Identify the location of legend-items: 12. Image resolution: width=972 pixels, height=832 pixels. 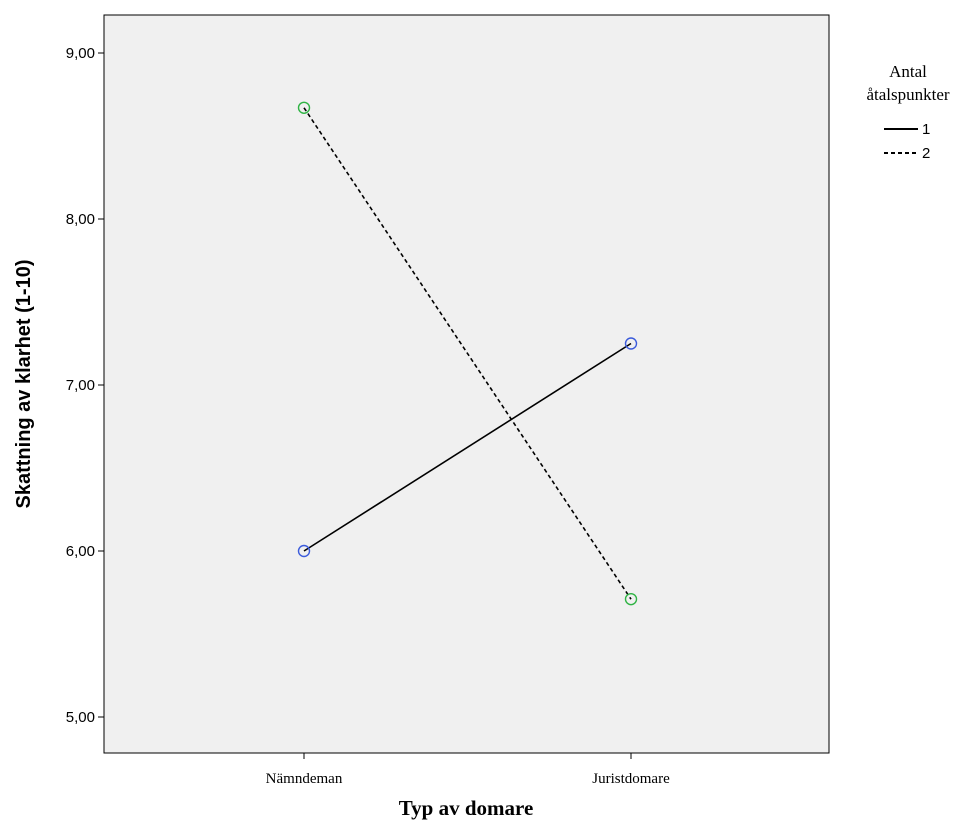
(907, 141).